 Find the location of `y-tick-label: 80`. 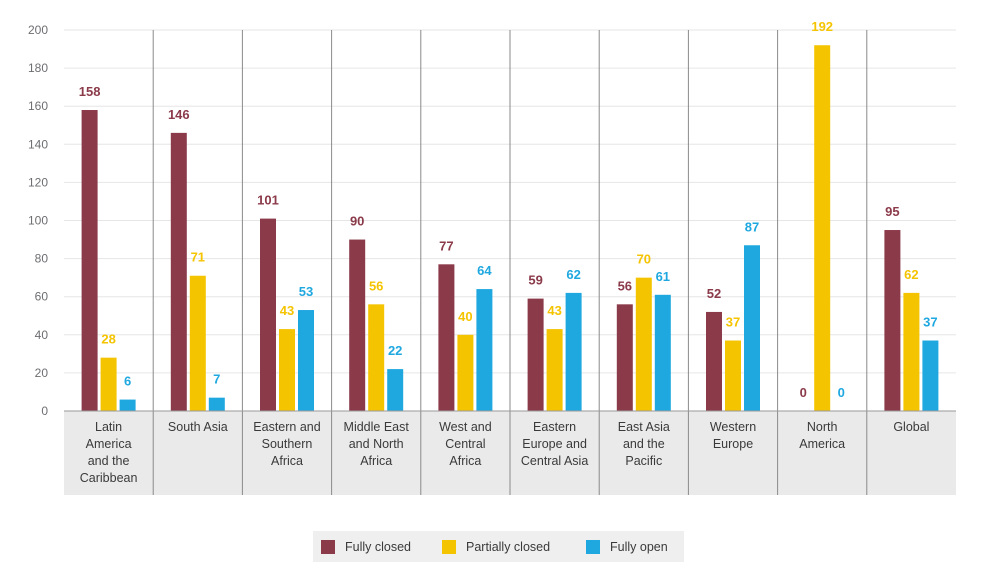

y-tick-label: 80 is located at coordinates (42, 259).